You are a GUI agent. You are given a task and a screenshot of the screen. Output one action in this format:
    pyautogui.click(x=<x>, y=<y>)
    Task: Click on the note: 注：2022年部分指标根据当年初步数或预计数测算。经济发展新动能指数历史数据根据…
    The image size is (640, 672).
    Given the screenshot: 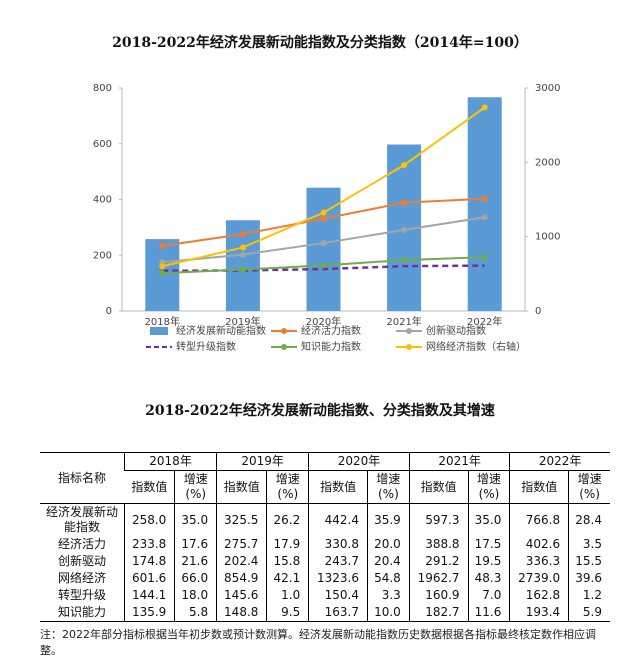 What is the action you would take?
    pyautogui.click(x=318, y=642)
    